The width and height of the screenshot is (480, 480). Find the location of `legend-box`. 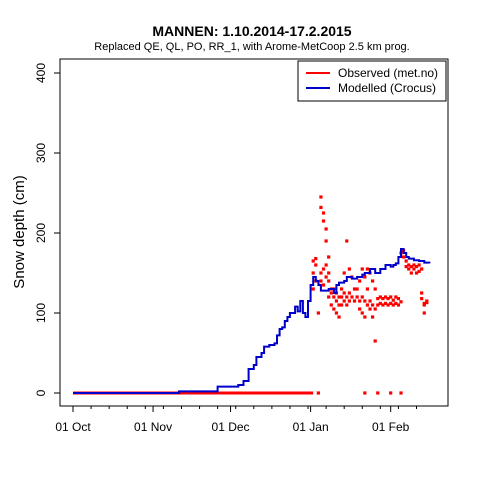

legend-box is located at coordinates (372, 81).